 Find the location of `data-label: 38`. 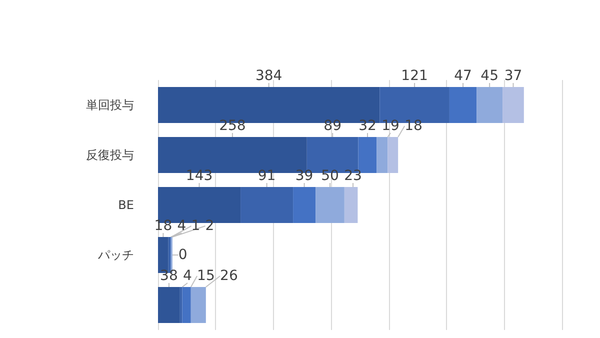

data-label: 38 is located at coordinates (169, 276).